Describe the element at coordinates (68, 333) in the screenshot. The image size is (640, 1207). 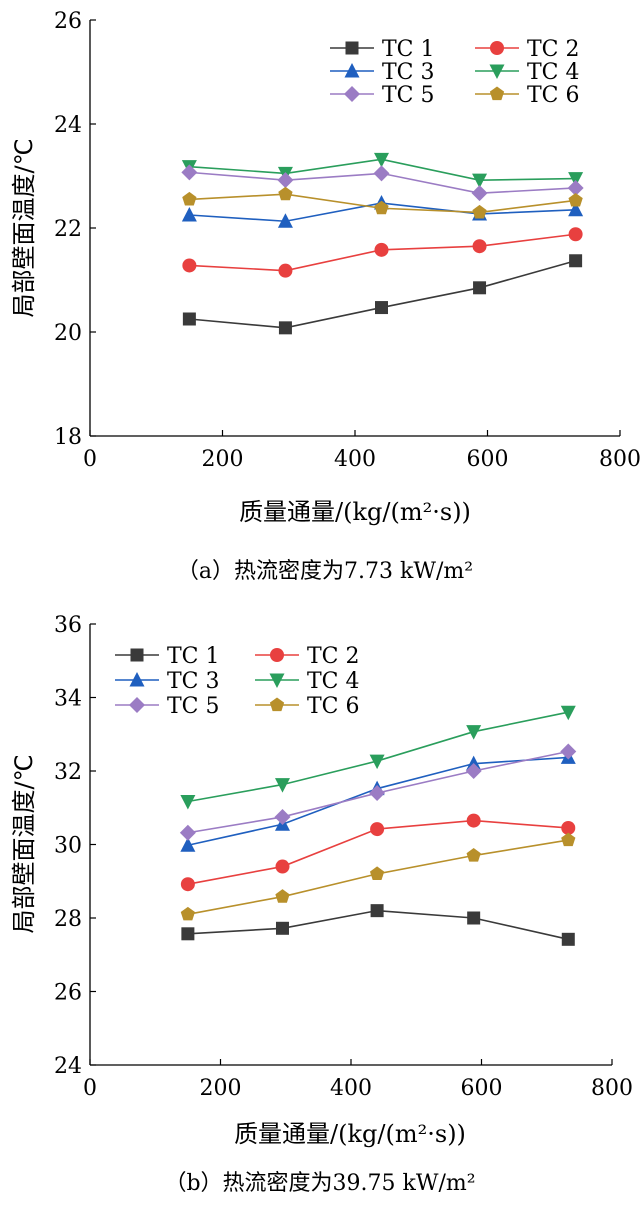
I see `y-tick-label: 20` at that location.